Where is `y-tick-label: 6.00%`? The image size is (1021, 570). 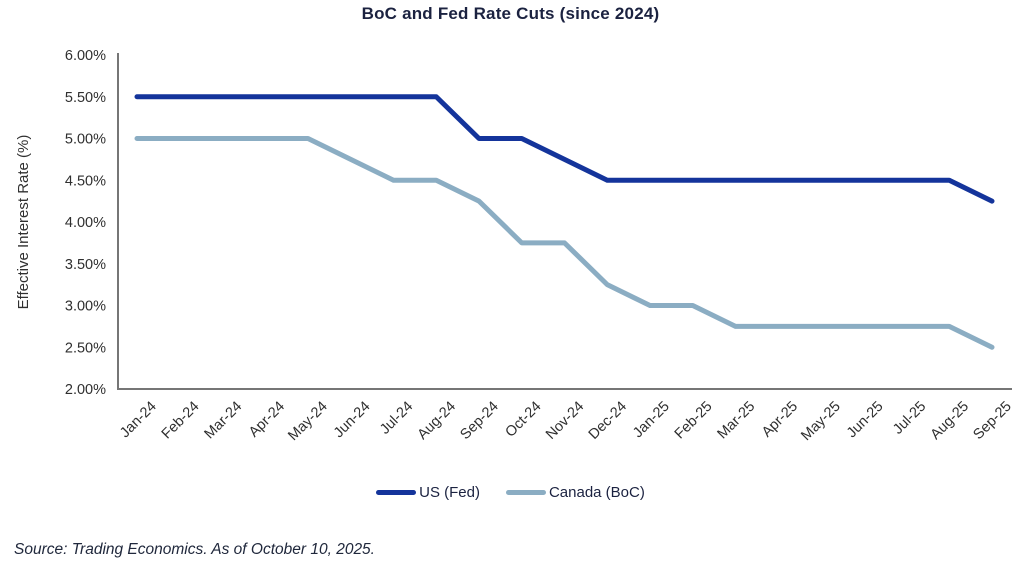
y-tick-label: 6.00% is located at coordinates (85, 56).